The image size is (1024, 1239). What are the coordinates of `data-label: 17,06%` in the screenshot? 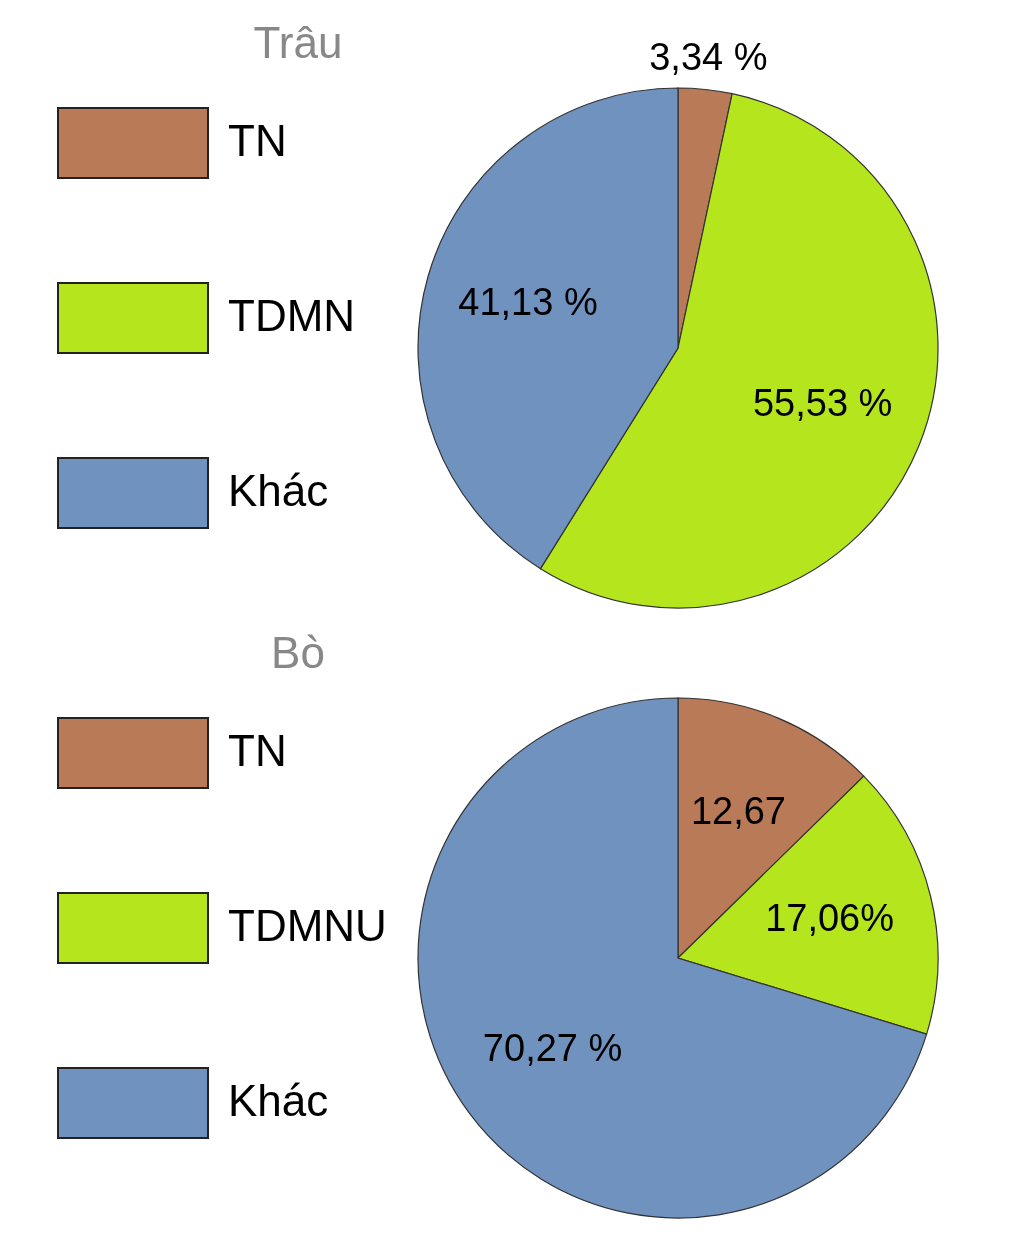 It's located at (830, 918).